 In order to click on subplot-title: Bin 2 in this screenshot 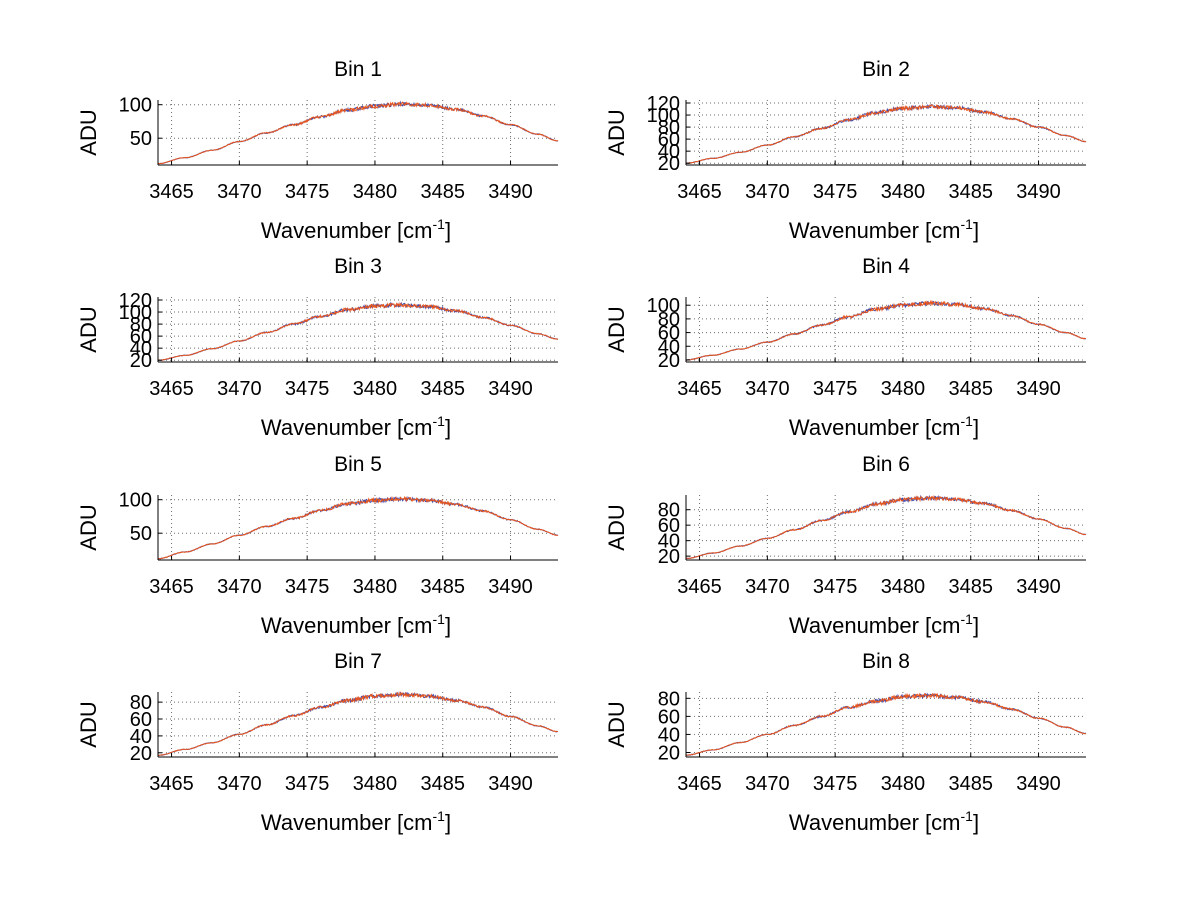, I will do `click(886, 69)`.